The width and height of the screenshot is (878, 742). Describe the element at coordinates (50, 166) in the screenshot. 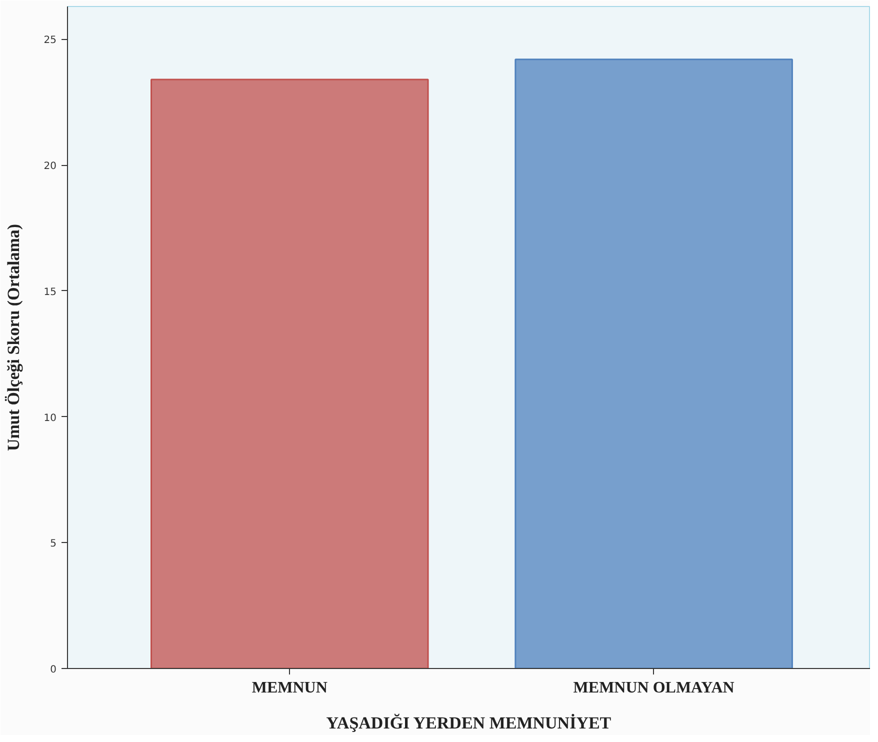

I see `y-tick-label: 20` at that location.